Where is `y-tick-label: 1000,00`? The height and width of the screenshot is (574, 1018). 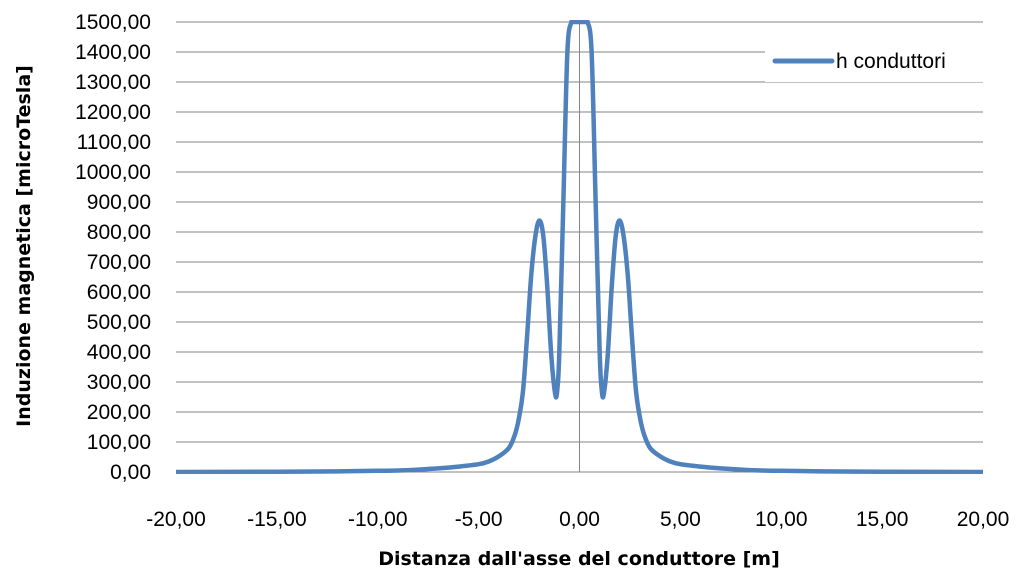
y-tick-label: 1000,00 is located at coordinates (113, 172).